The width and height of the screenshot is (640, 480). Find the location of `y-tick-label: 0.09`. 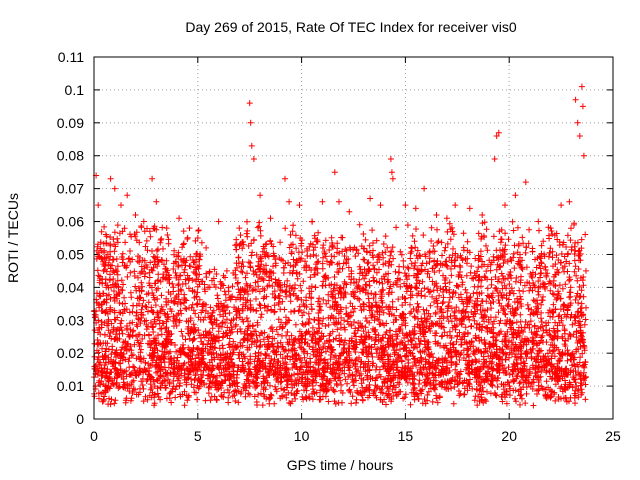

y-tick-label: 0.09 is located at coordinates (70, 123).